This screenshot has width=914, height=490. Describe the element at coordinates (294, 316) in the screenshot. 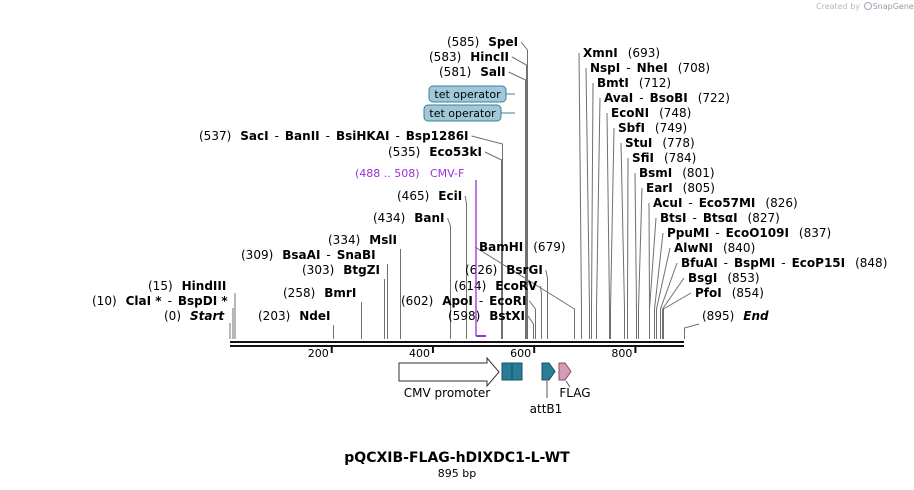

I see `restriction-site: (203) NdeI` at that location.